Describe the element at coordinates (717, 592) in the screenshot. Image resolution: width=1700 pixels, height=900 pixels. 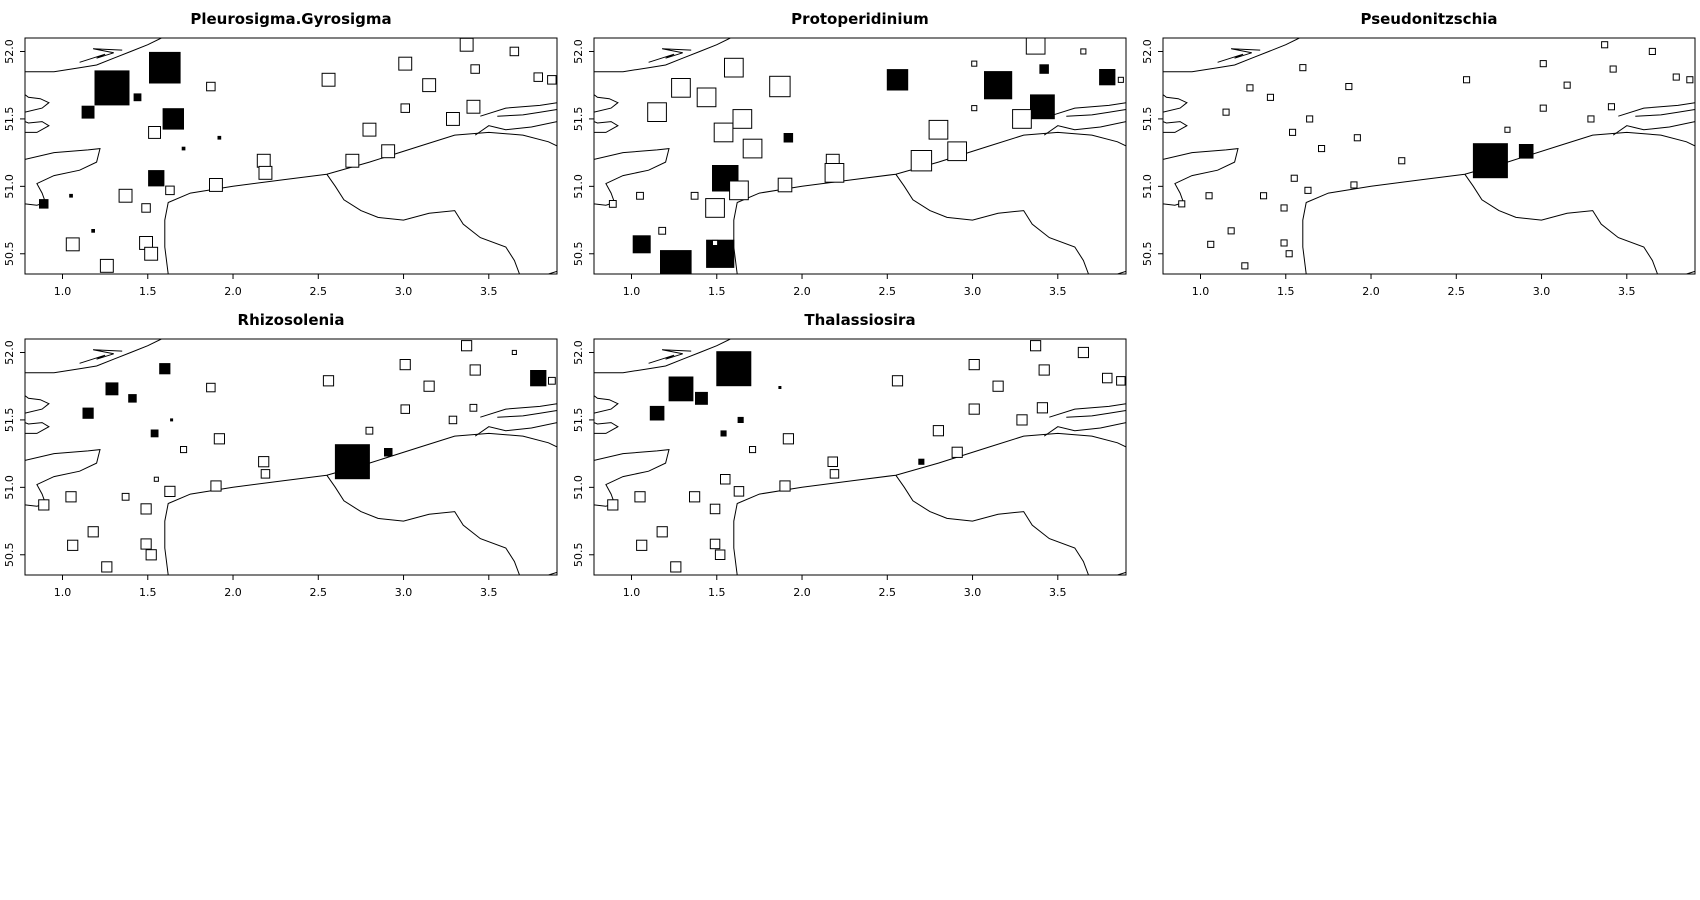
I see `x-tick-label: 1.5` at that location.